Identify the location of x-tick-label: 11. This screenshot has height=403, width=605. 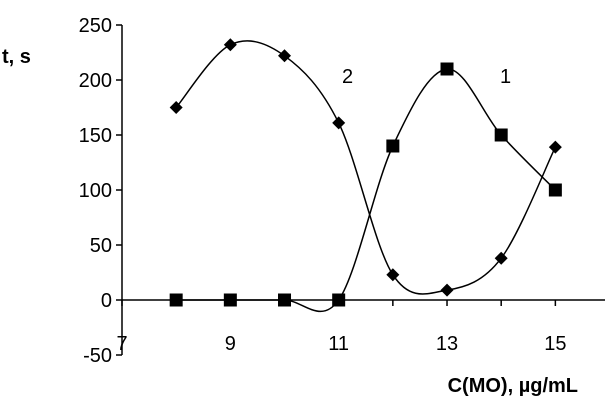
(338, 344).